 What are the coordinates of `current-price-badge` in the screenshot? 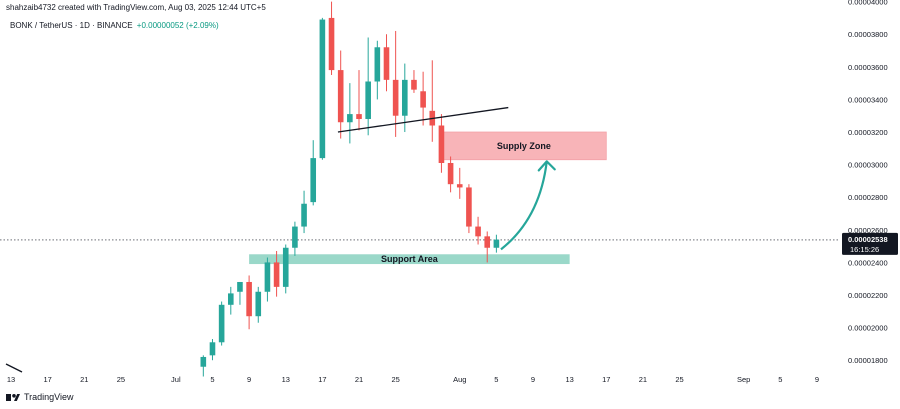 It's located at (870, 243).